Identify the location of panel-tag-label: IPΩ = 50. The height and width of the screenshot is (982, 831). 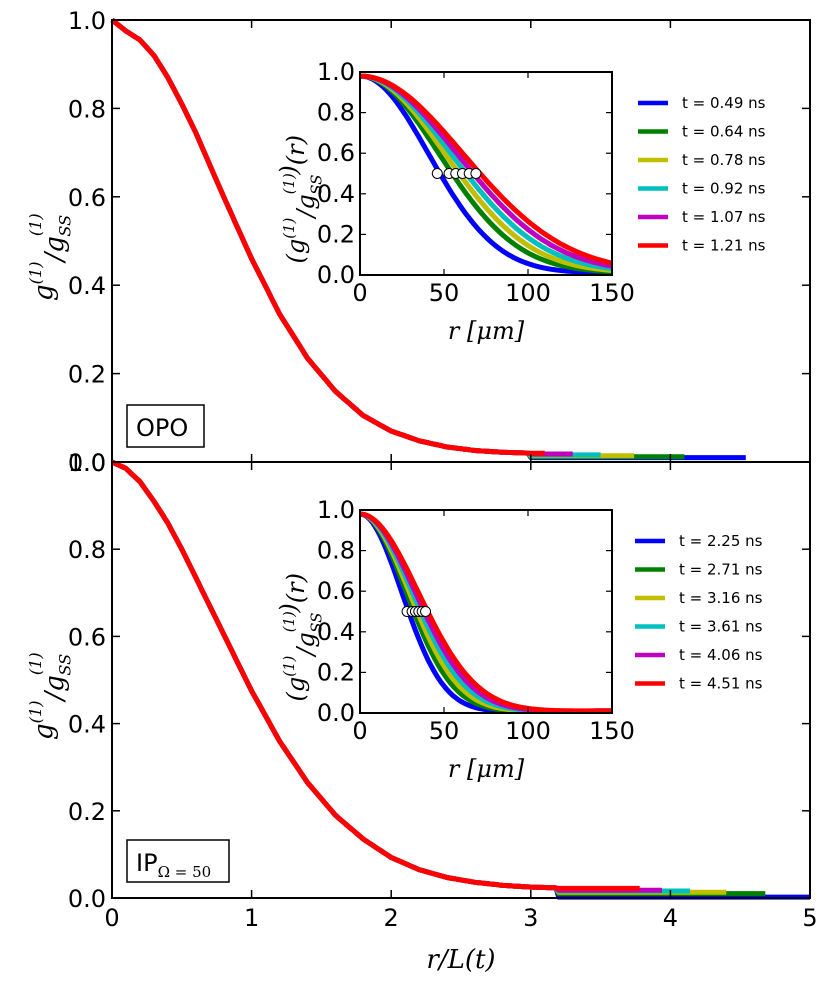
(173, 865).